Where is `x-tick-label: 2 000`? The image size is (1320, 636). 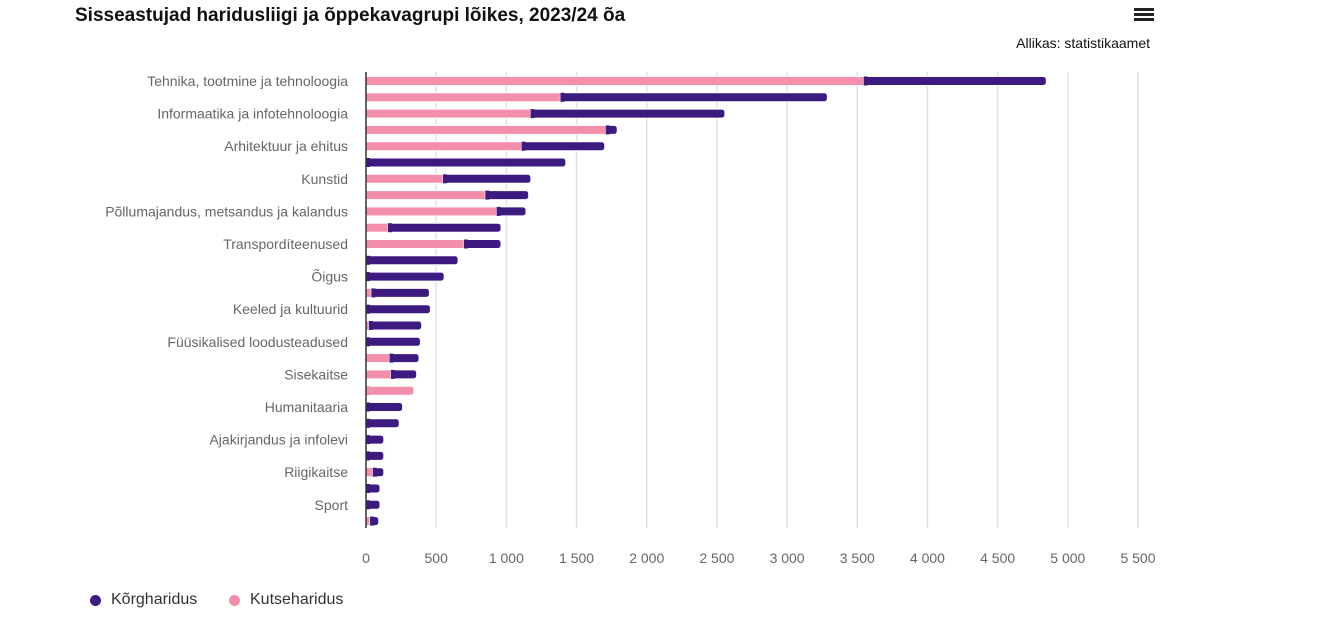
x-tick-label: 2 000 is located at coordinates (646, 558).